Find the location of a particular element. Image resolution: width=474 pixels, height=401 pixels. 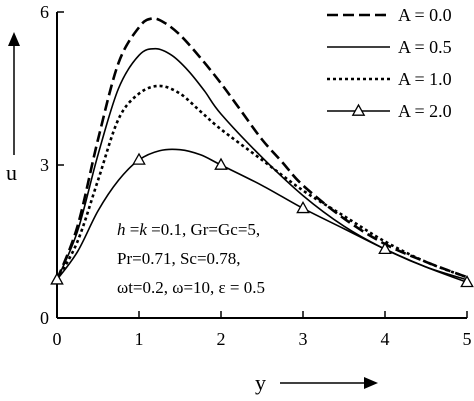

x-tick-label: 0 is located at coordinates (57, 339).